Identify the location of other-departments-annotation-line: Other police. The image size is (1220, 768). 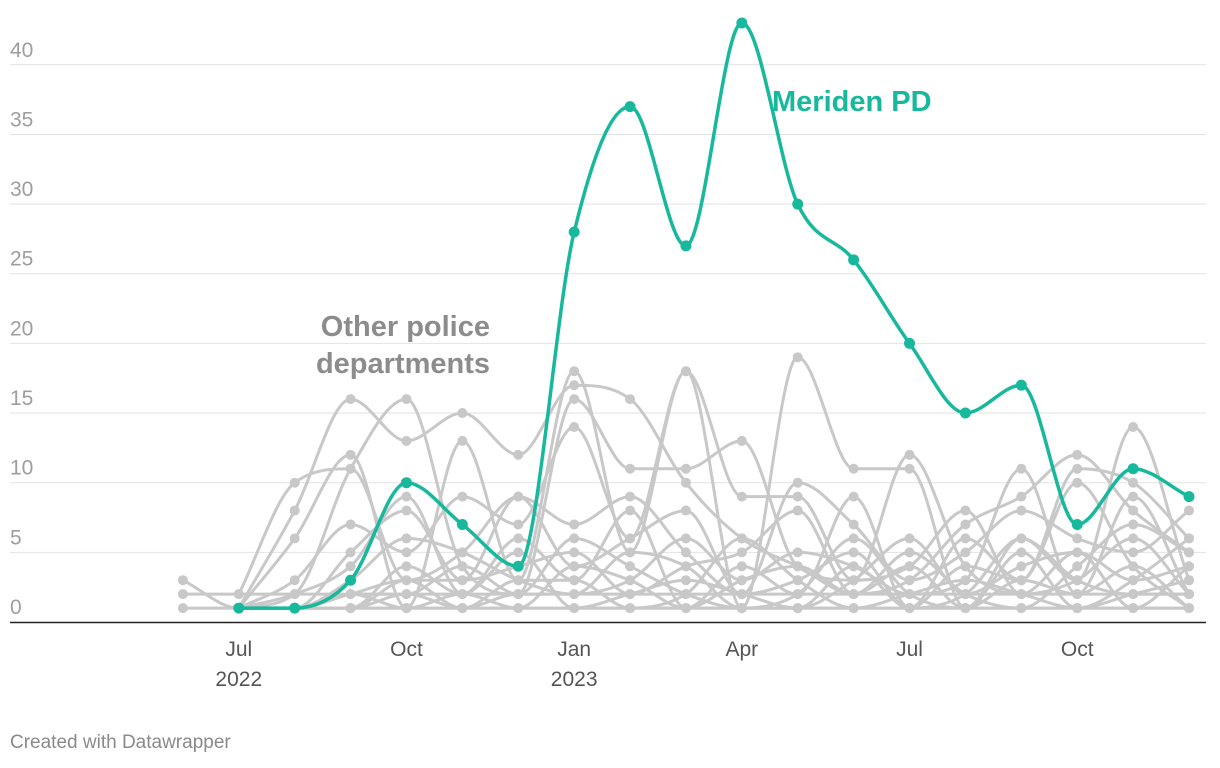
(405, 327).